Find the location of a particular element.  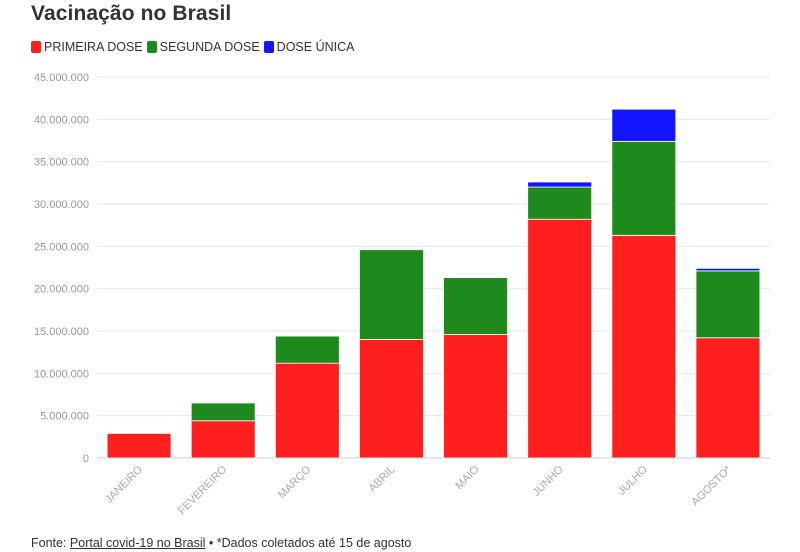

legend-swatch-primeira-dose is located at coordinates (36, 47).